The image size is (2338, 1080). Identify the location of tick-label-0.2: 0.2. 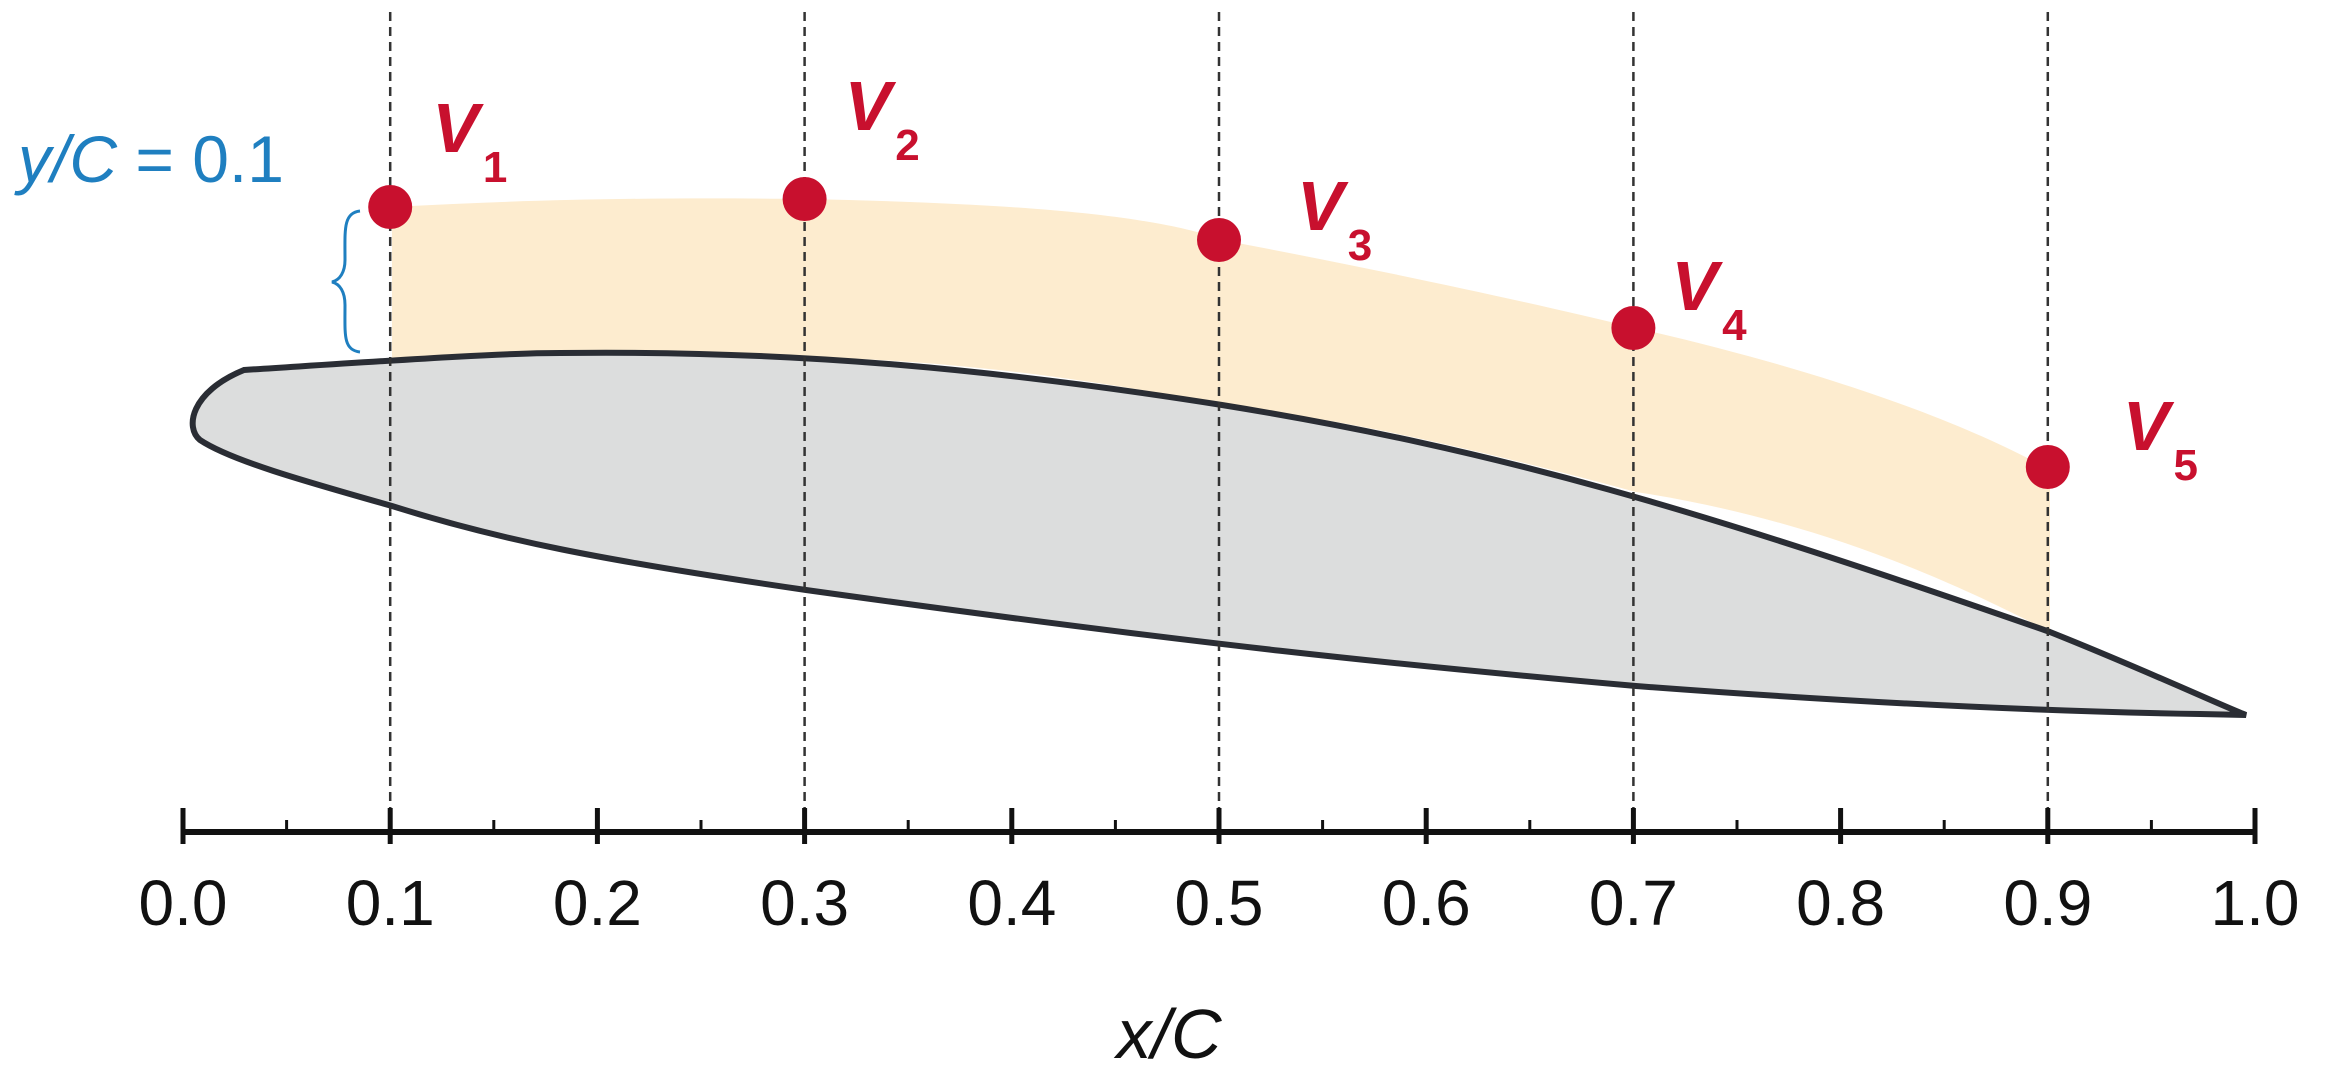
(597, 903).